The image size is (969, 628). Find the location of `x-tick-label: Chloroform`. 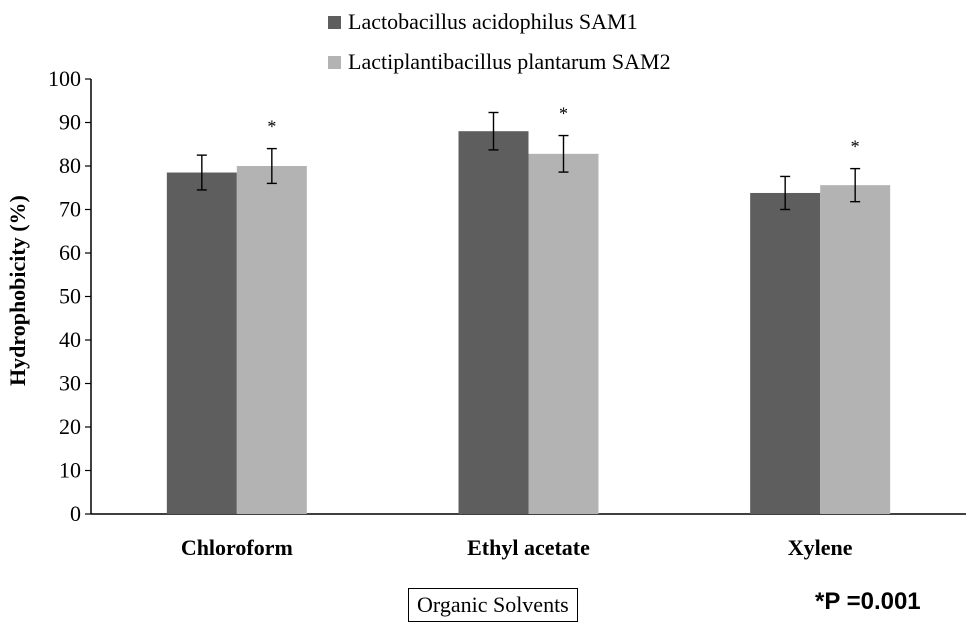

x-tick-label: Chloroform is located at coordinates (237, 547).